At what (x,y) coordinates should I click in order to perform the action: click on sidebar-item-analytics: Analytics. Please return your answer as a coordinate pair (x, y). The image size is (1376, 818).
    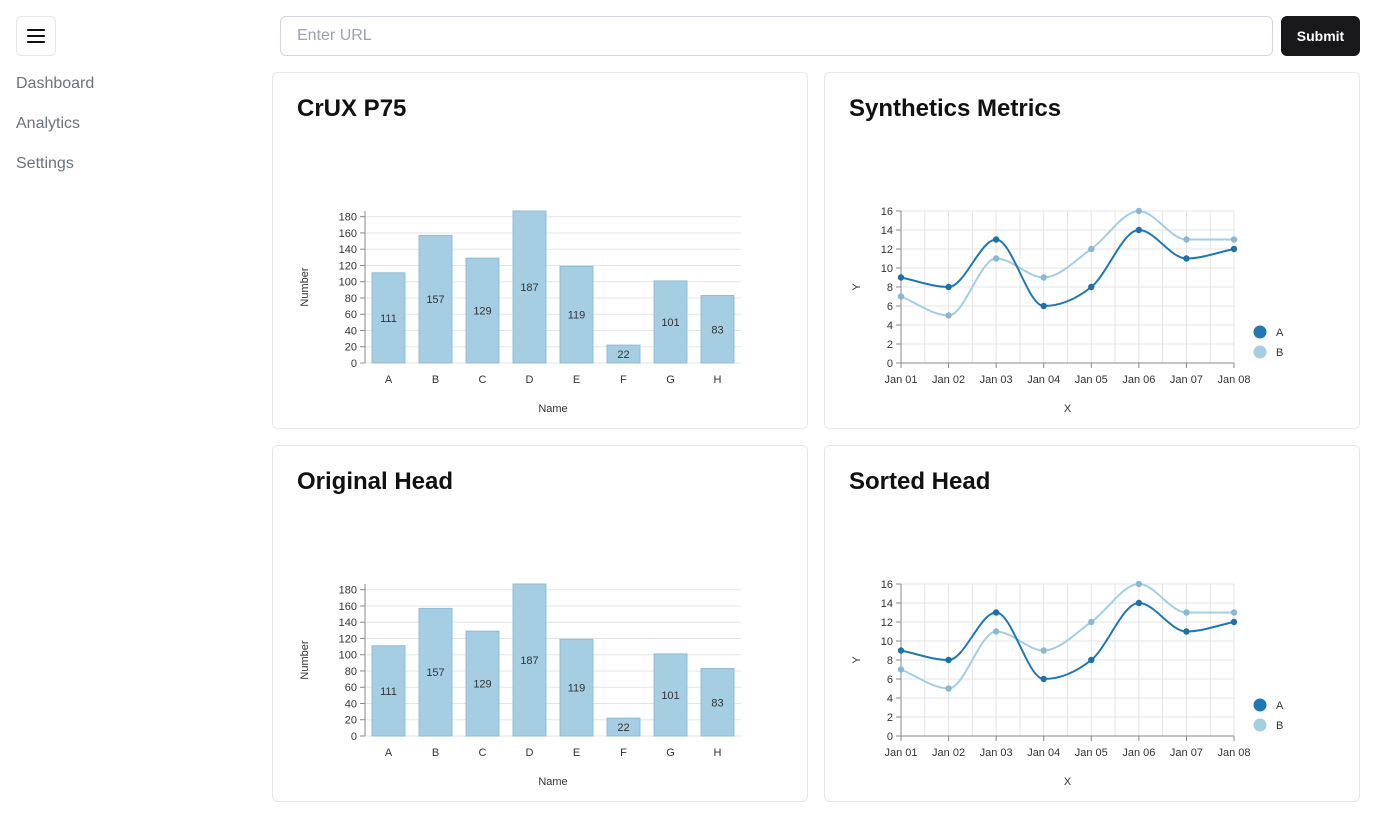
    Looking at the image, I should click on (48, 123).